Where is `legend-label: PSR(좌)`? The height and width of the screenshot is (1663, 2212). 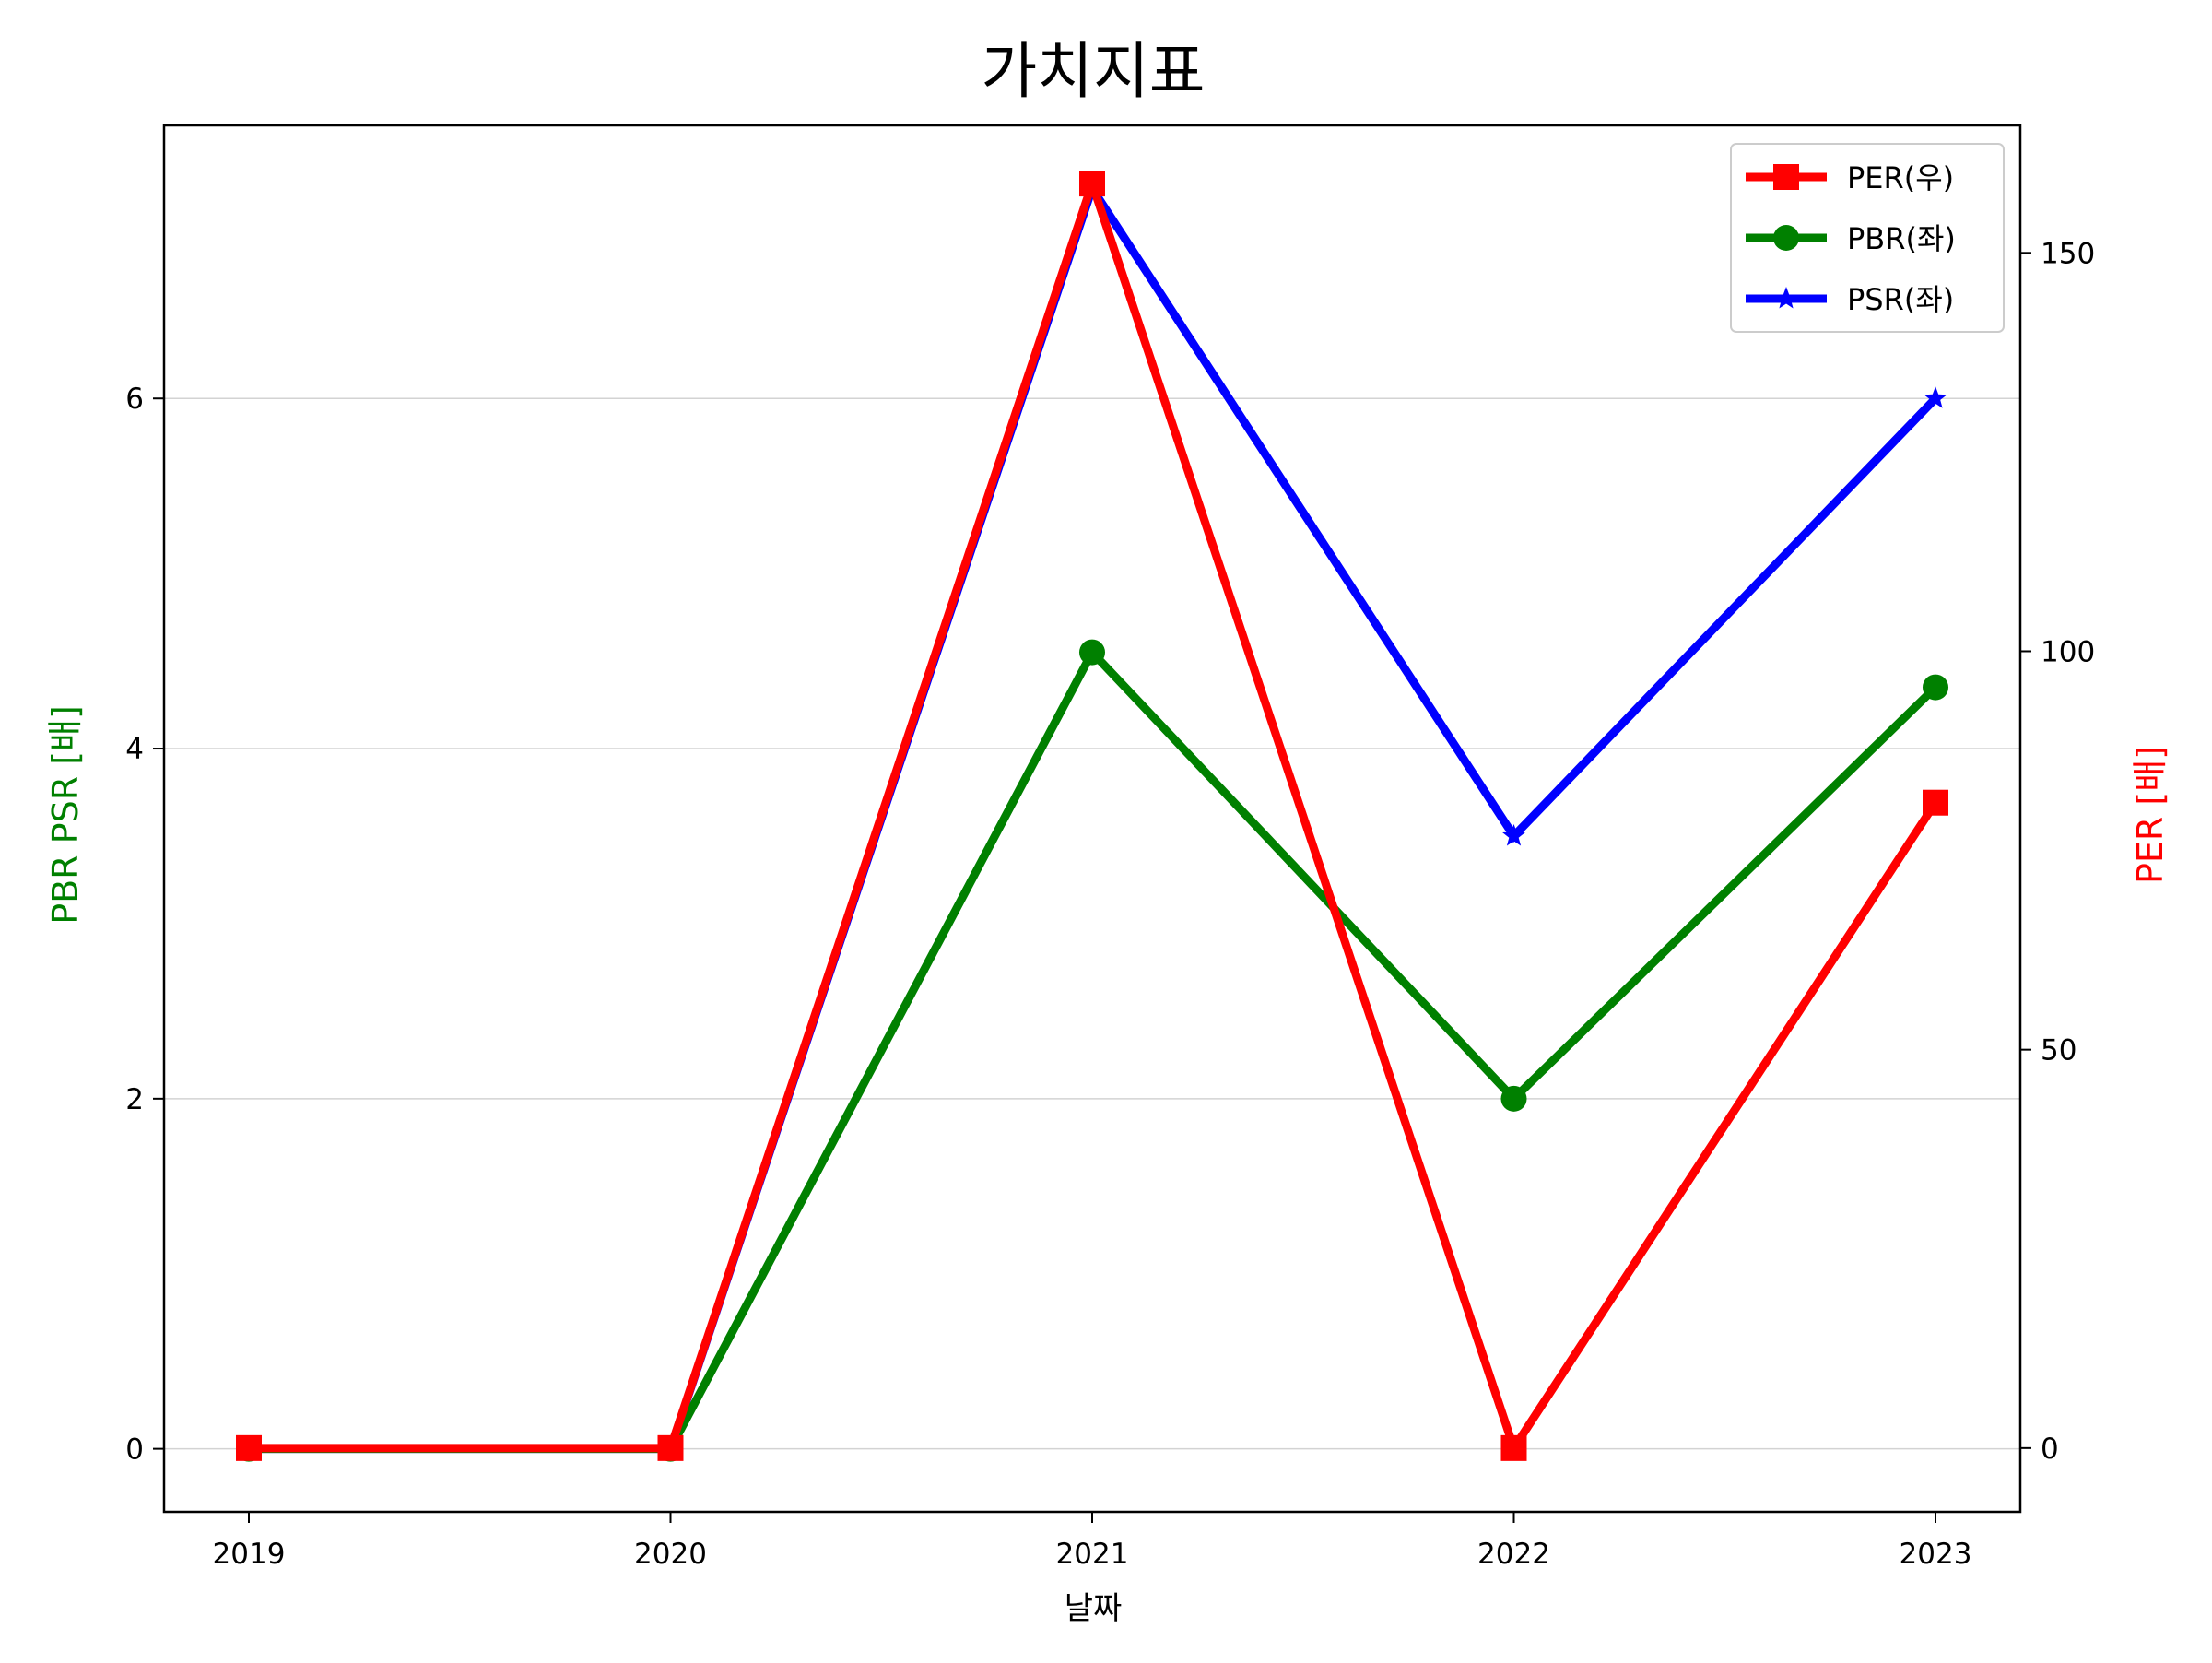
legend-label: PSR(좌) is located at coordinates (1900, 299).